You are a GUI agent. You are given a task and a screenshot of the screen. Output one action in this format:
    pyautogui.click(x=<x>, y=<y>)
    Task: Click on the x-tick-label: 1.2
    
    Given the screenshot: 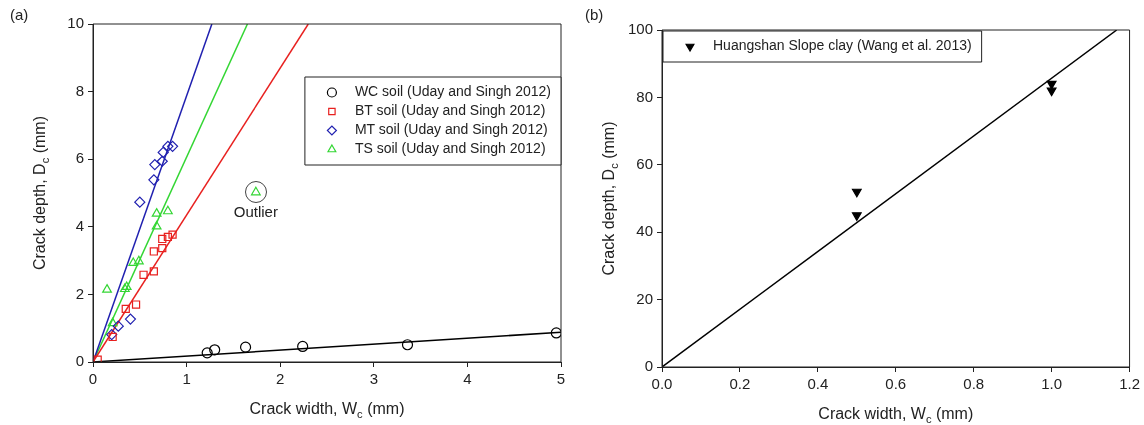 What is the action you would take?
    pyautogui.click(x=1129, y=384)
    